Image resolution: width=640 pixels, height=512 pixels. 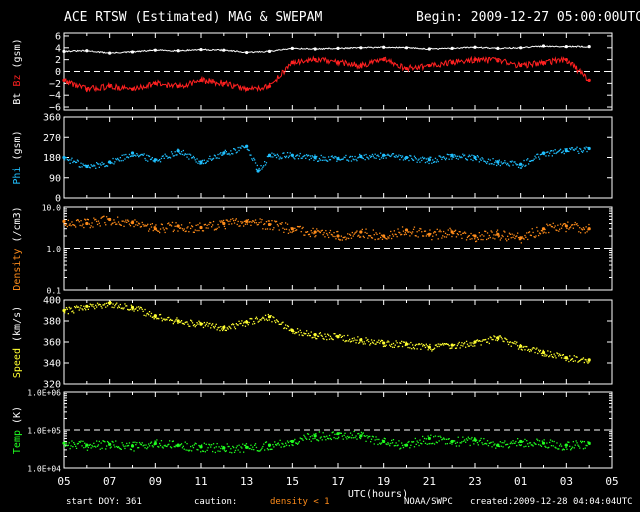 What do you see at coordinates (17, 84) in the screenshot?
I see `y-axis-label-part: Bz` at bounding box center [17, 84].